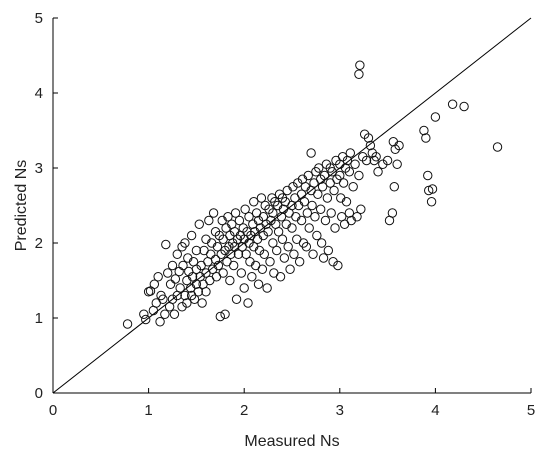  What do you see at coordinates (340, 410) in the screenshot?
I see `x-tick-label: 3` at bounding box center [340, 410].